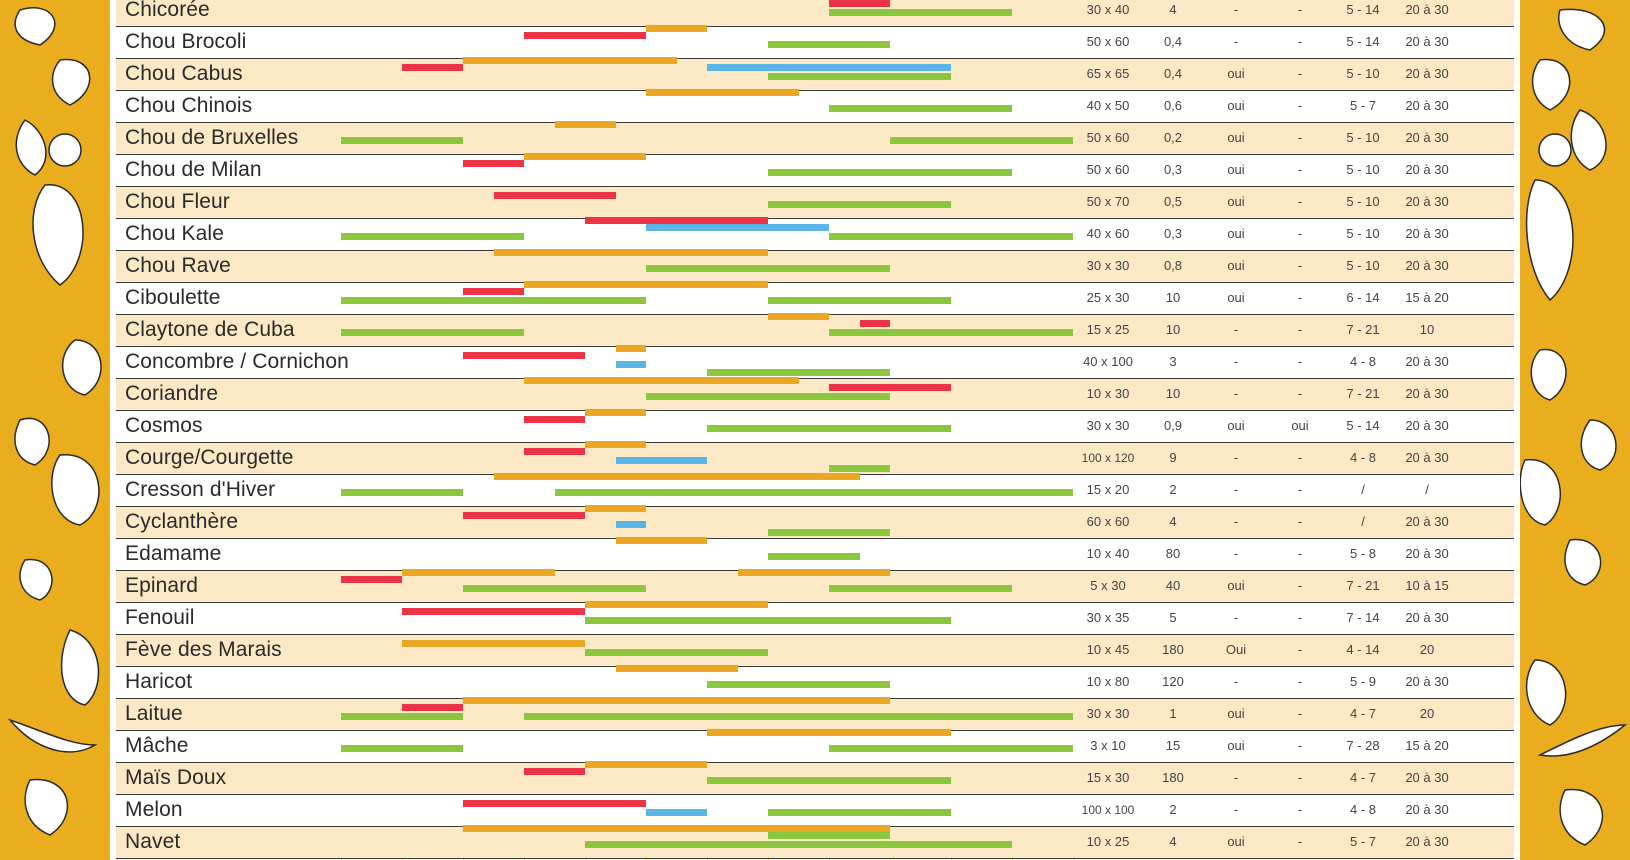  I want to click on table-row: Fève des Marais 10 x 45 180 Oui - 4 - 14 20, so click(815, 651).